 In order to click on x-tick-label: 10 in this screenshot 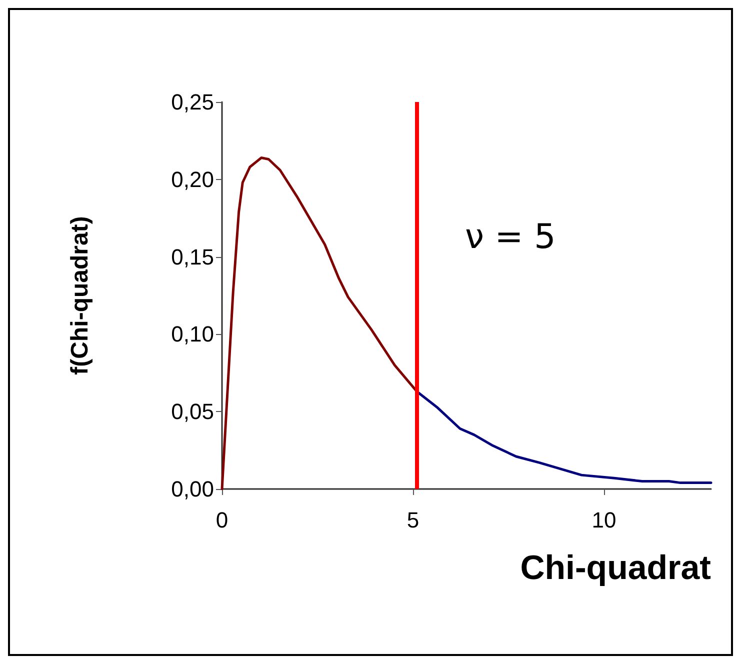, I will do `click(604, 520)`.